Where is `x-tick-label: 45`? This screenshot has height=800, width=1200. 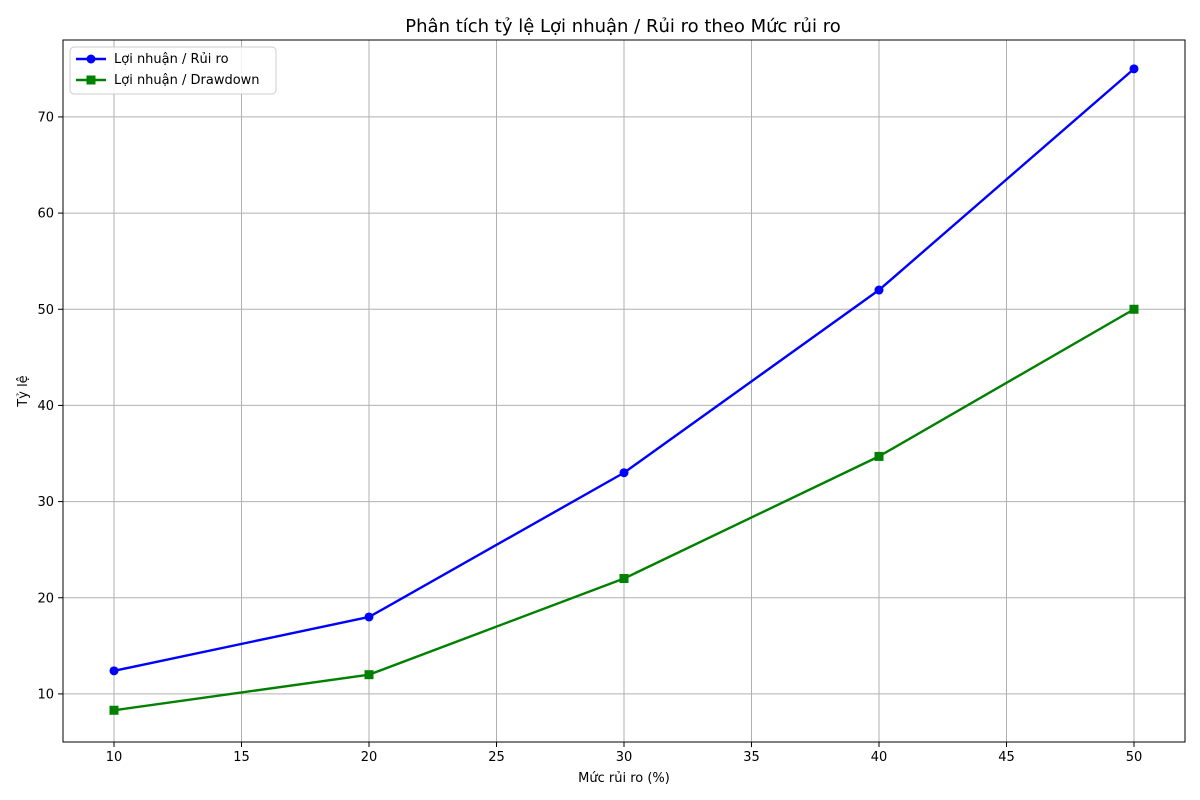
x-tick-label: 45 is located at coordinates (1006, 757).